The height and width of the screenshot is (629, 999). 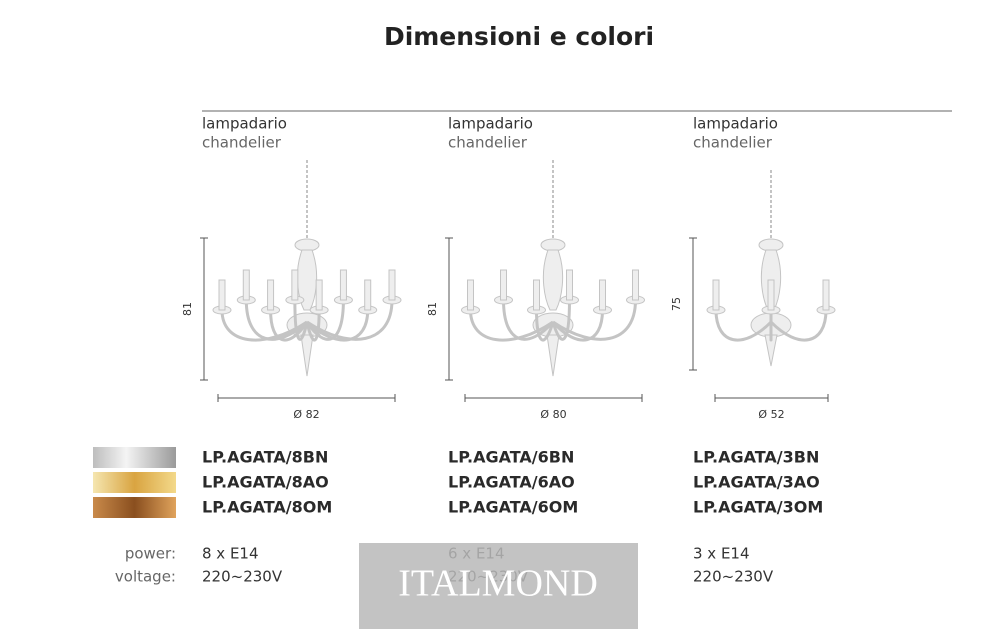 What do you see at coordinates (267, 507) in the screenshot?
I see `product-code: LP.AGATA/8OM` at bounding box center [267, 507].